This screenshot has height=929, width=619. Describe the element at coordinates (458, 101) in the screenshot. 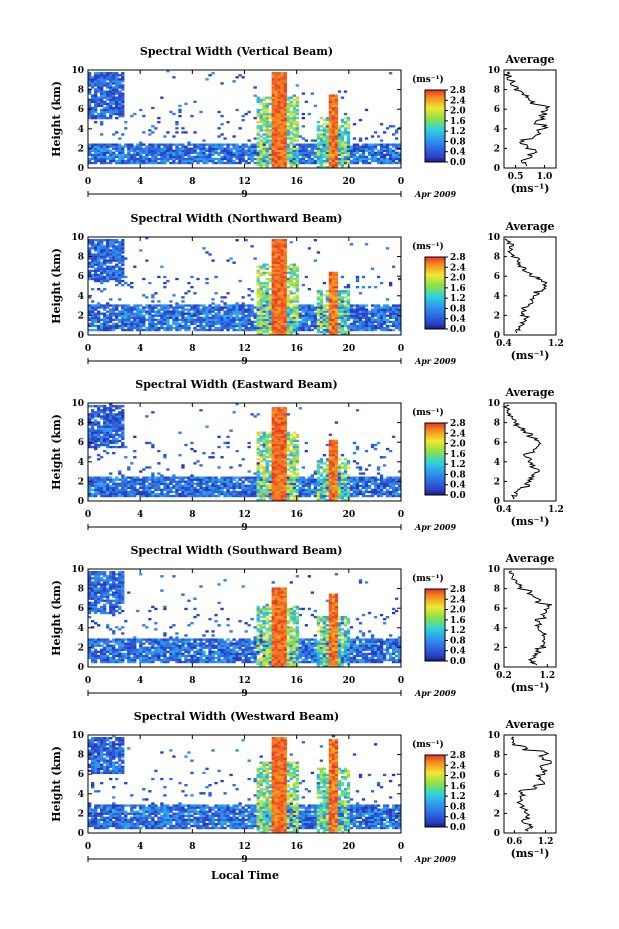

I see `colorbar-tick-label: 2.4` at that location.